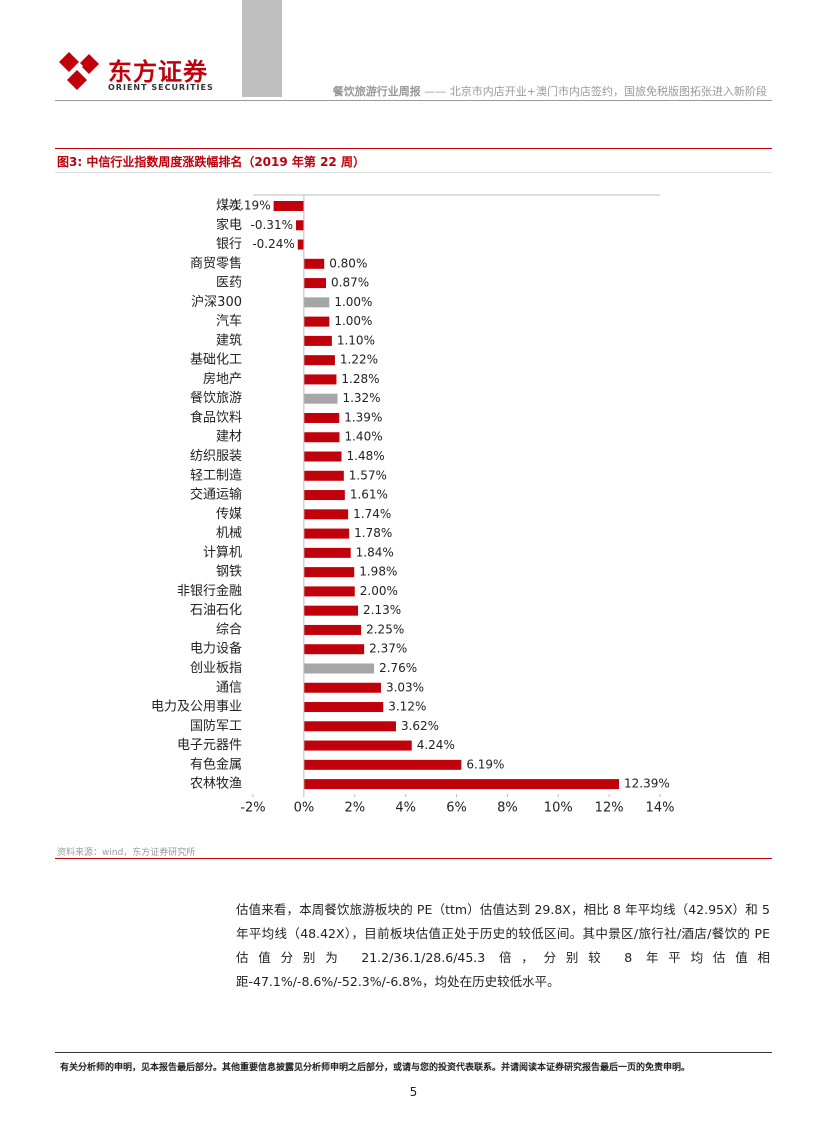  Describe the element at coordinates (229, 244) in the screenshot. I see `category-label: 银行` at that location.